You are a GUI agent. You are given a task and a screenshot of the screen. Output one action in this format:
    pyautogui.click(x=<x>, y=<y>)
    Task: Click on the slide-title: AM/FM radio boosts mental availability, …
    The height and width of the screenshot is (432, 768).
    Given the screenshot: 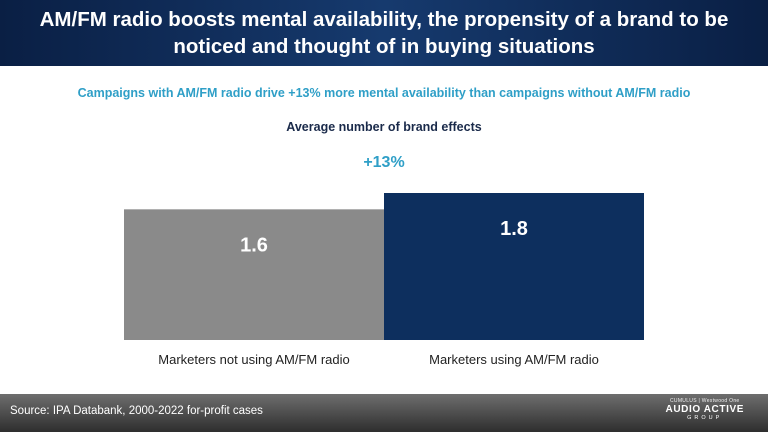 What is the action you would take?
    pyautogui.click(x=384, y=33)
    